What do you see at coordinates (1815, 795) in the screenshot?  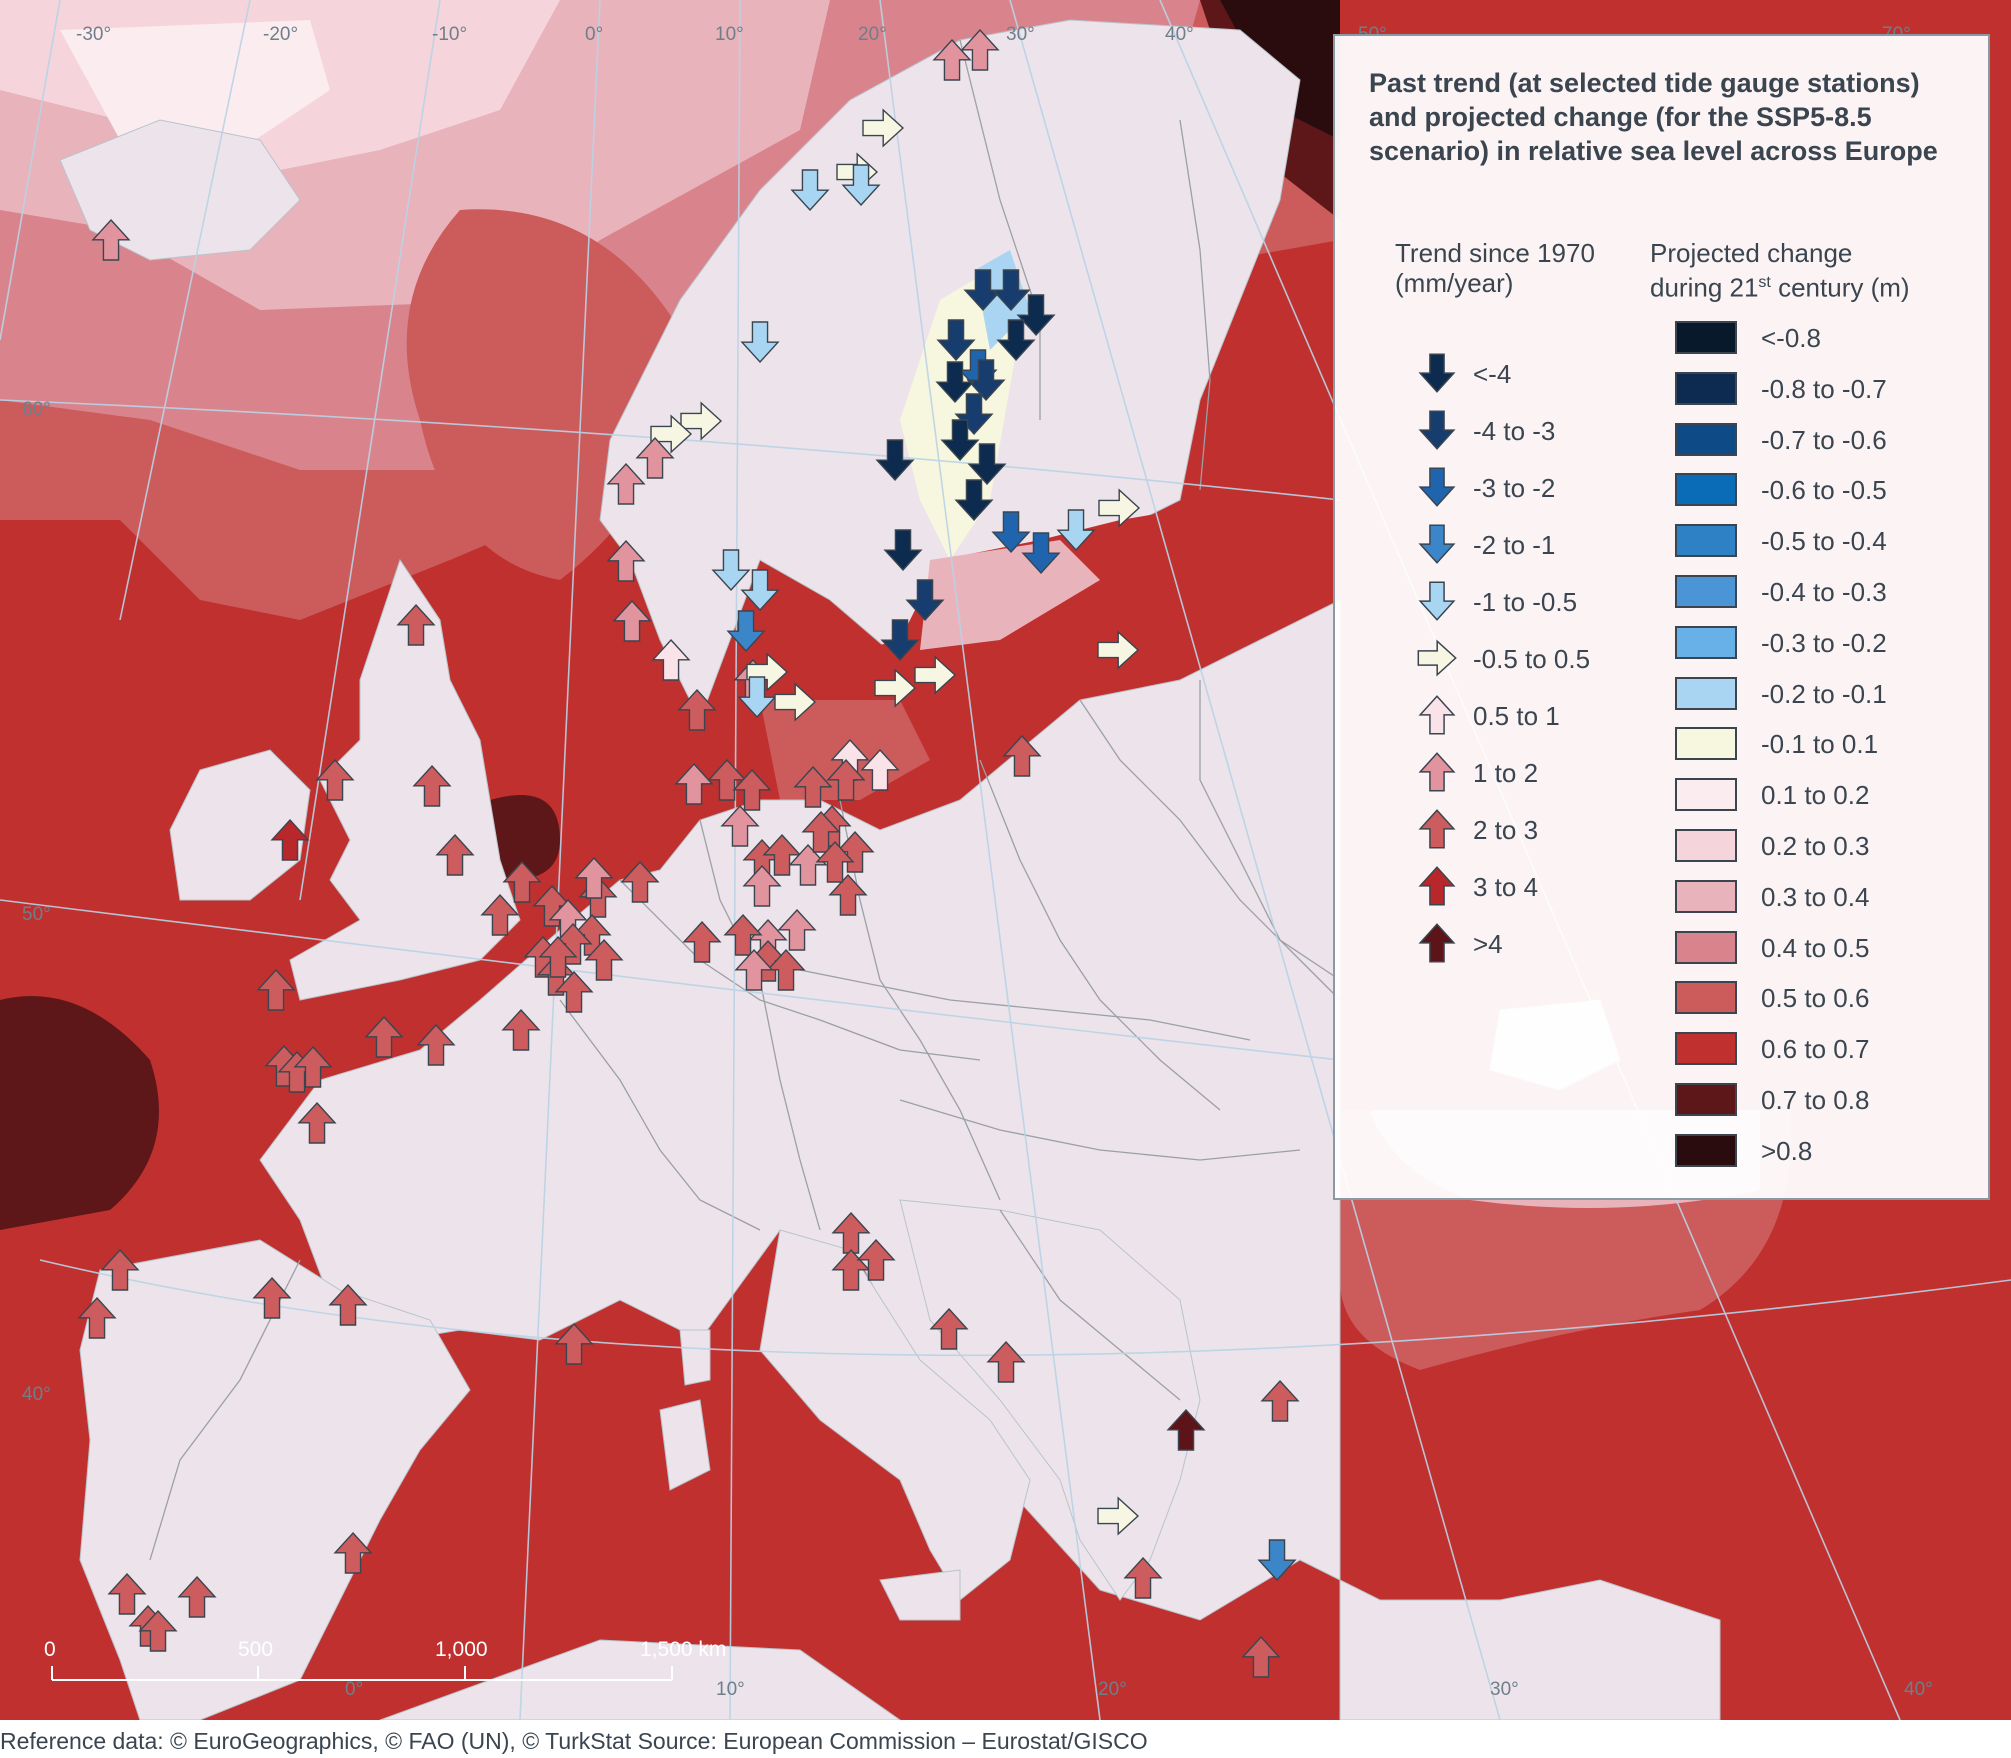 I see `change-legend-label: 0.1 to 0.2` at bounding box center [1815, 795].